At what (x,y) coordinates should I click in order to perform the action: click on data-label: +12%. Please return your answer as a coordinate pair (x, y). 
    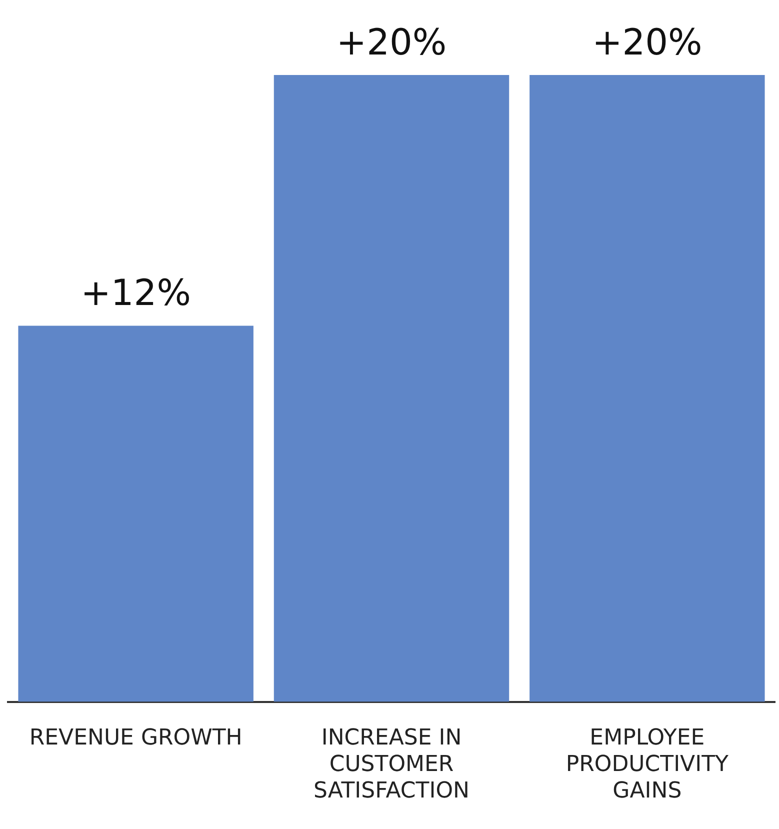
    Looking at the image, I should click on (135, 293).